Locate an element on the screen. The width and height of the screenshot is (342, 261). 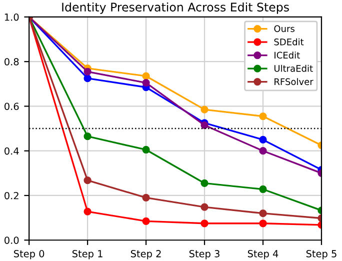
x-tick-label: Step 5 is located at coordinates (321, 255).